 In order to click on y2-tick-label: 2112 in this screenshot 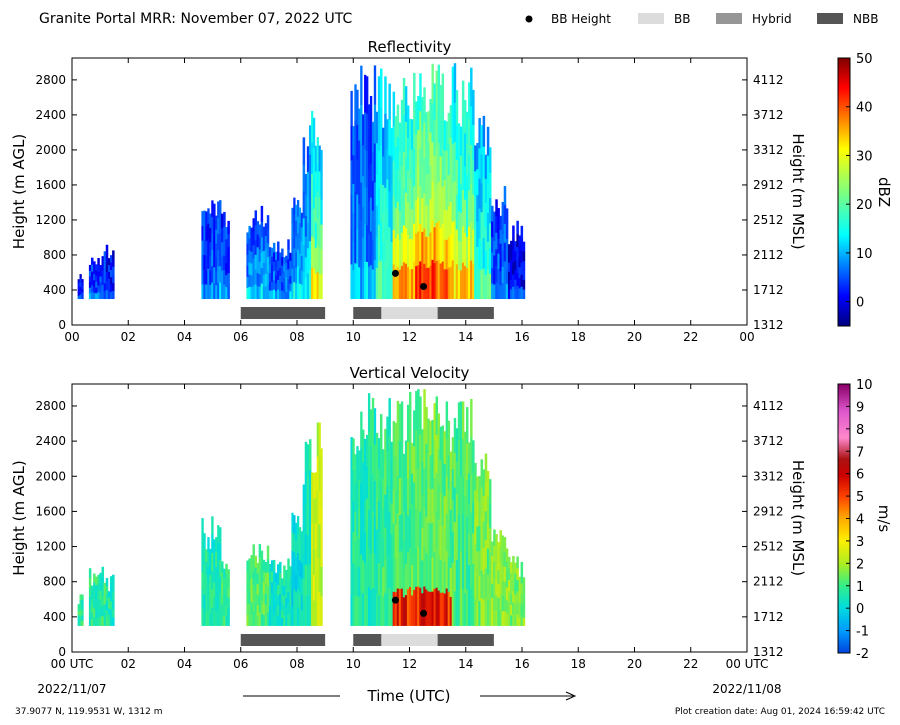, I will do `click(768, 582)`.